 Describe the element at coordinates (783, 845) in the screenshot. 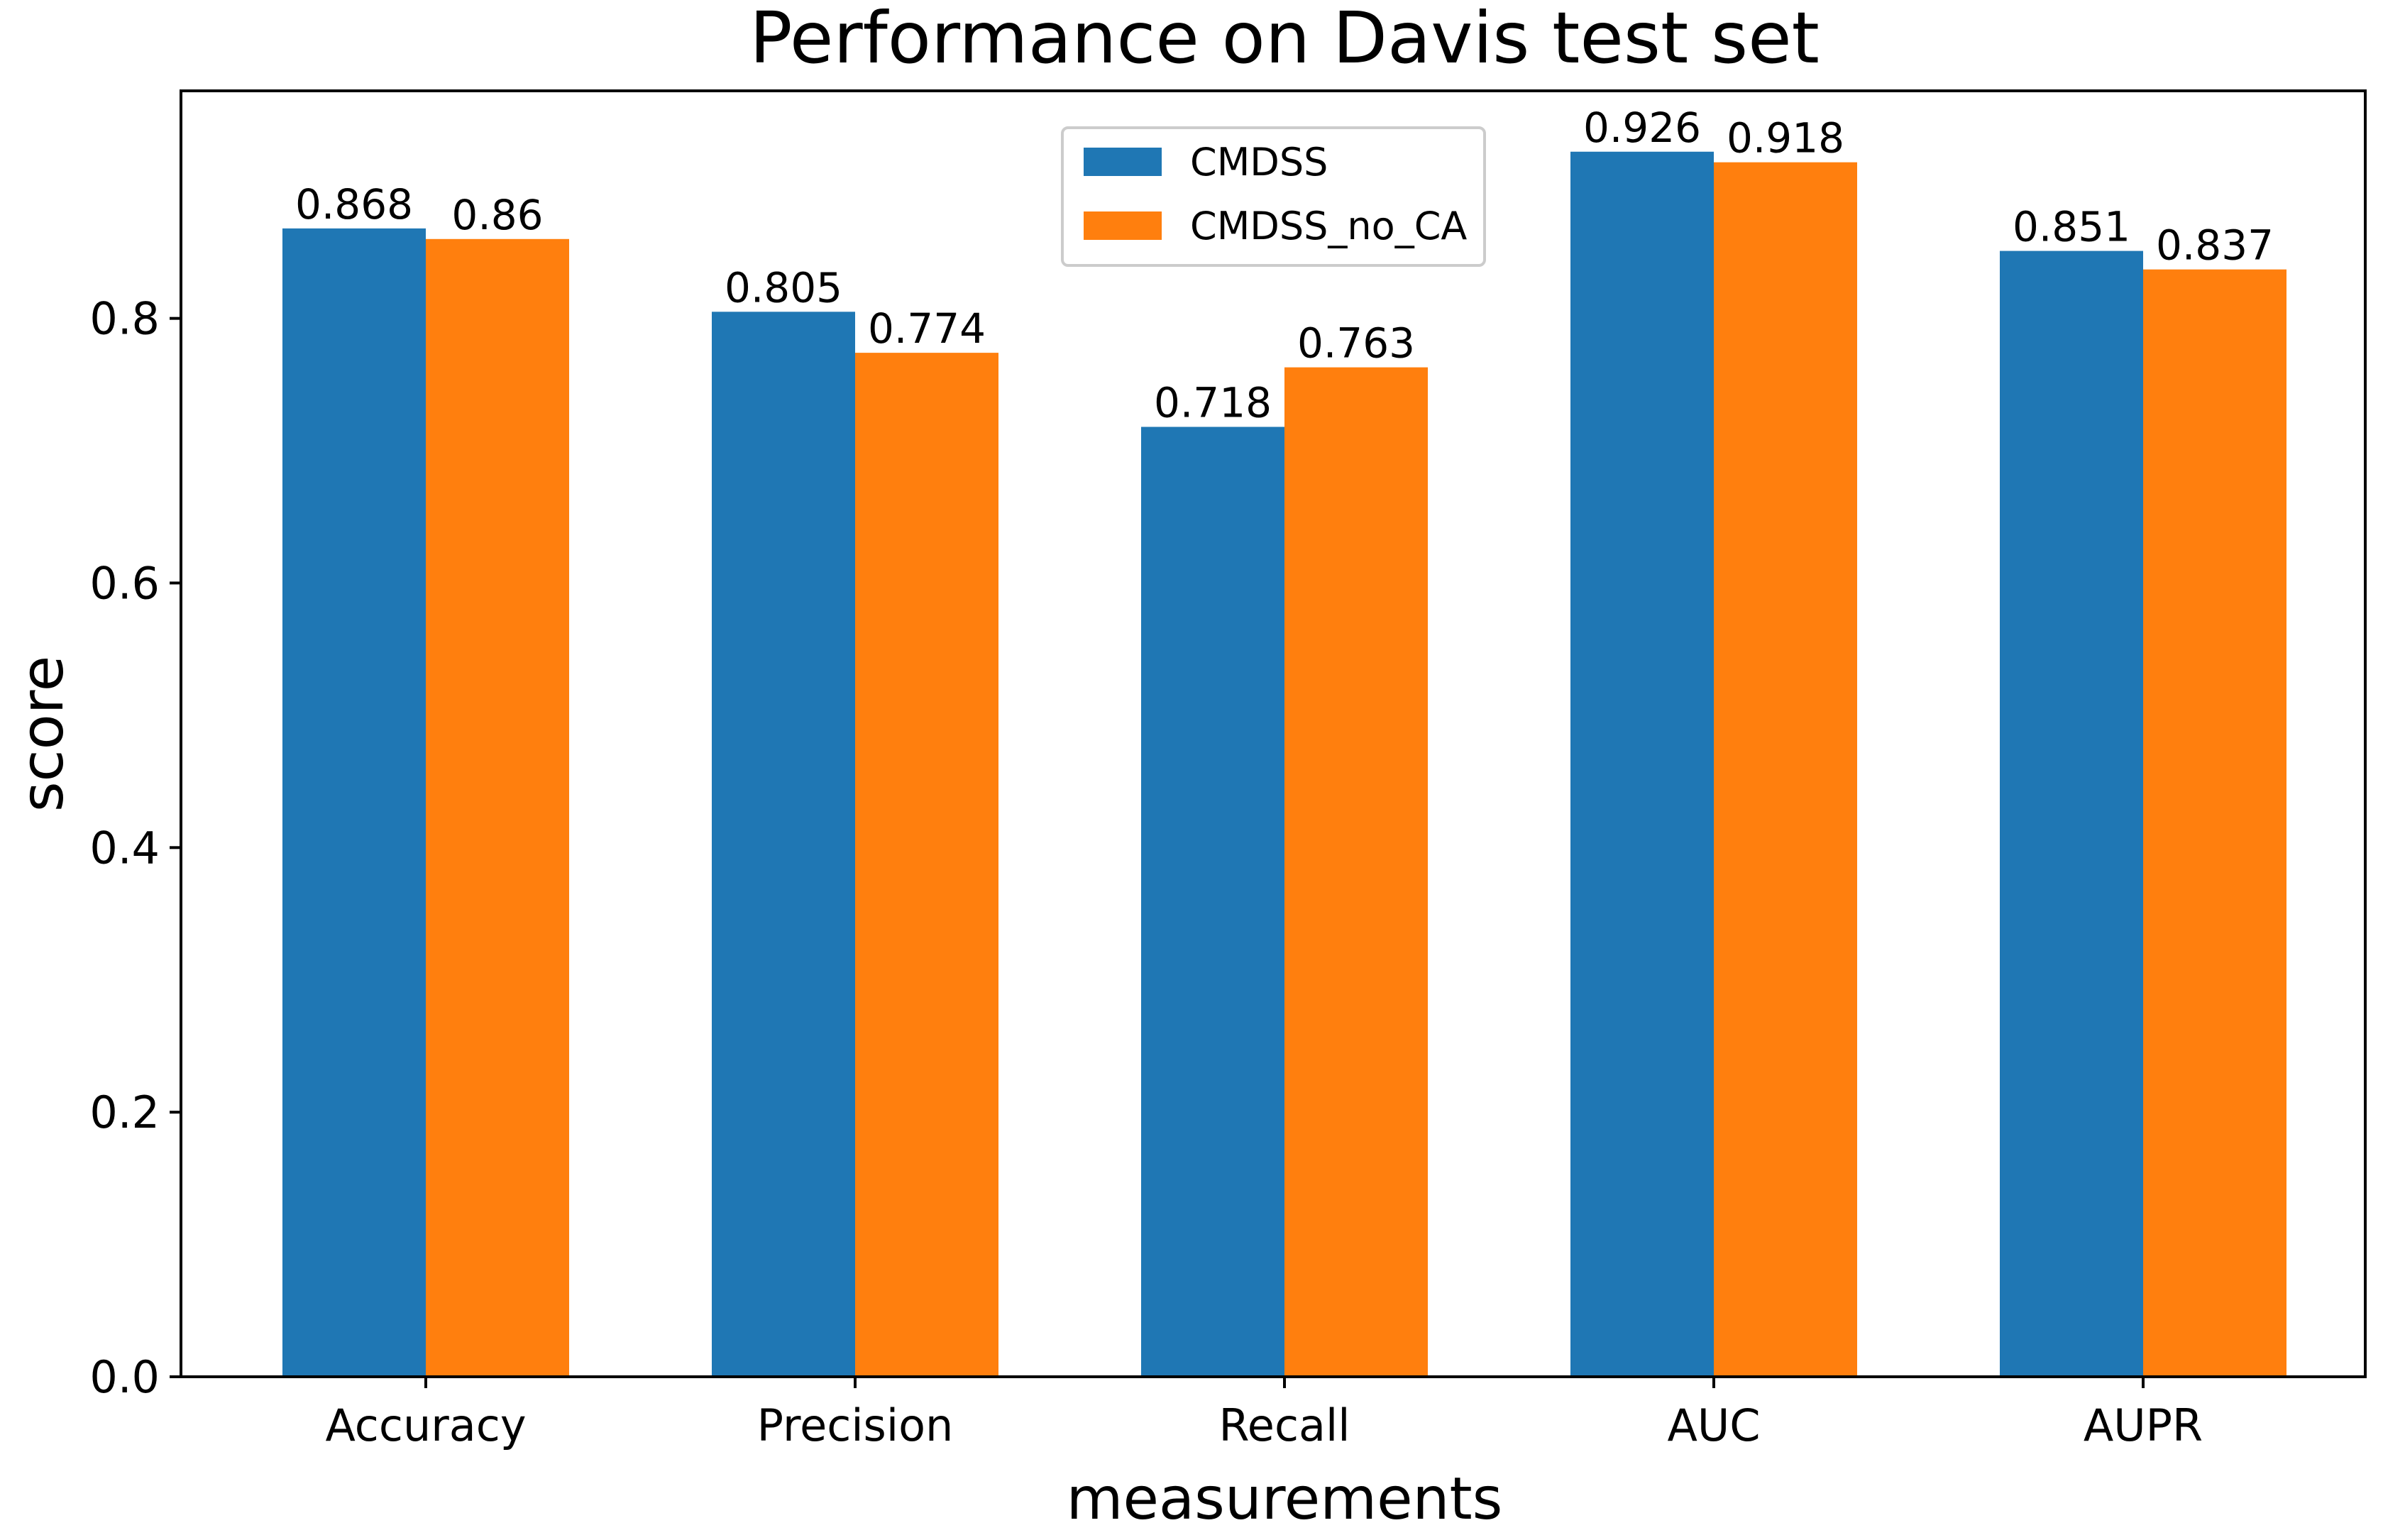

I see `bar-cmdss-precision` at that location.